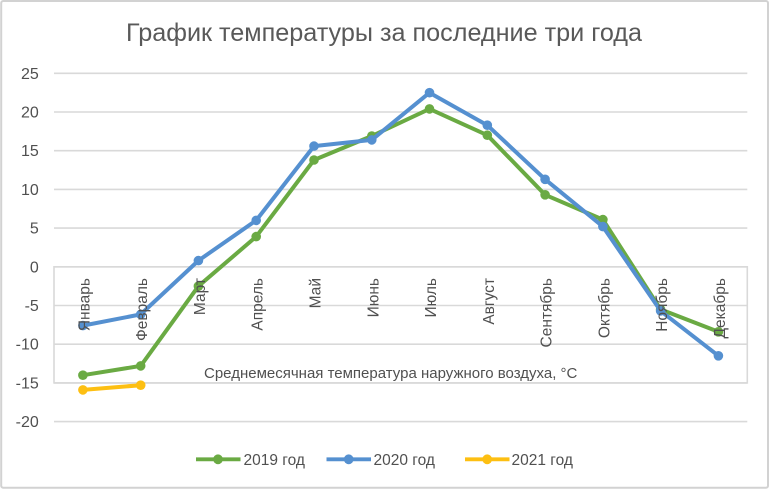 The height and width of the screenshot is (490, 770). What do you see at coordinates (316, 293) in the screenshot?
I see `svg-text: Май` at bounding box center [316, 293].